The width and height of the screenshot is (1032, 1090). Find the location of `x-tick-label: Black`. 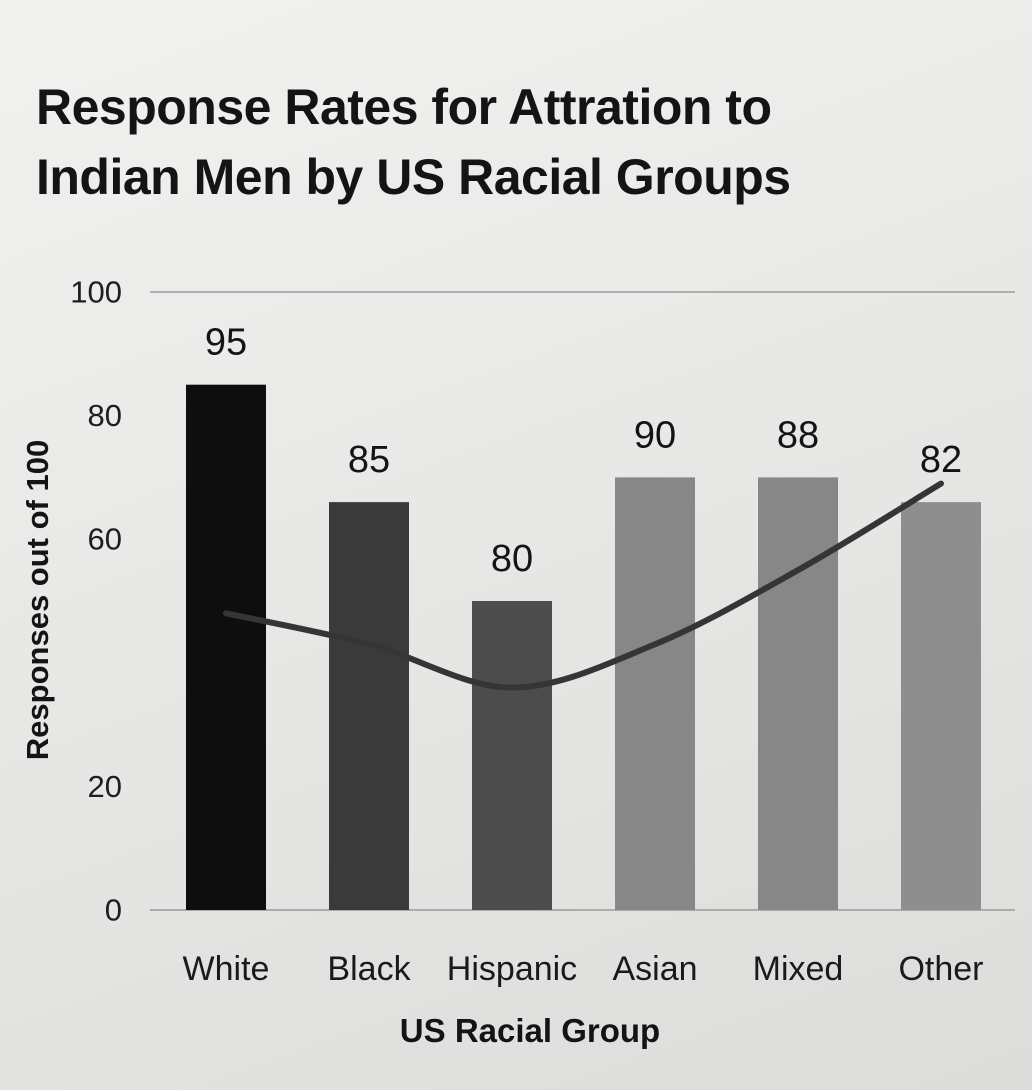

x-tick-label: Black is located at coordinates (369, 969).